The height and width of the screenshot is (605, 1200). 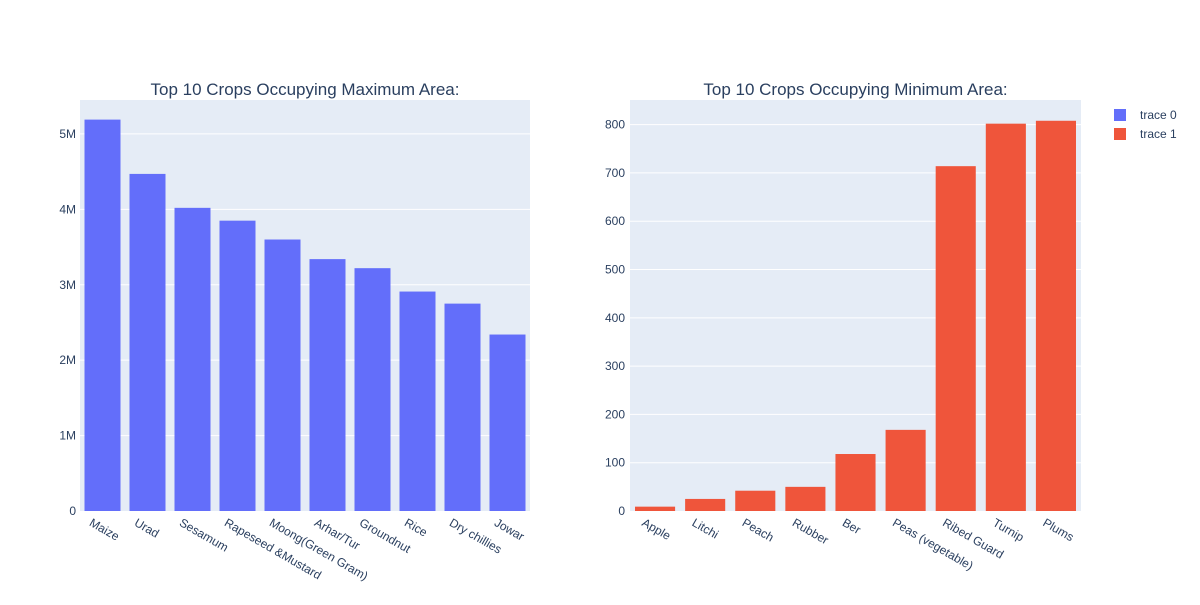 I want to click on bar-peach, so click(x=755, y=500).